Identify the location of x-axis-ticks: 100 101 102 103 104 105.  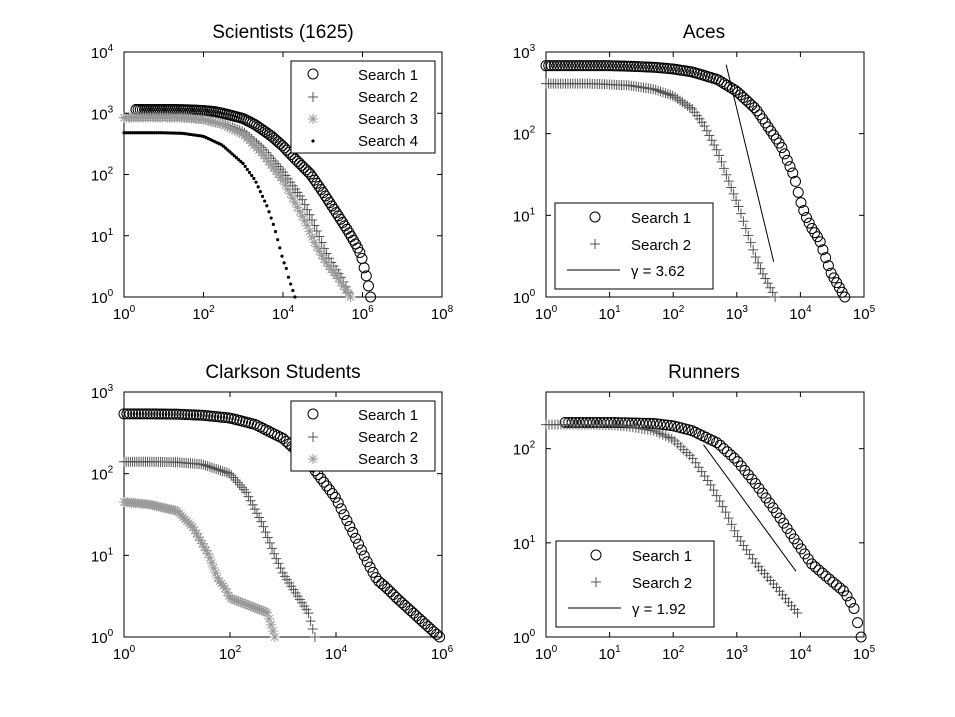
(705, 527).